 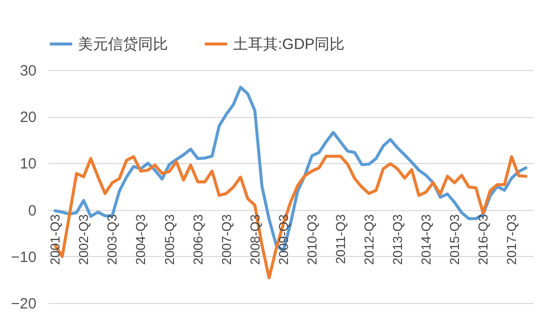 What do you see at coordinates (112, 239) in the screenshot?
I see `x-tick-label: 2003-Q3` at bounding box center [112, 239].